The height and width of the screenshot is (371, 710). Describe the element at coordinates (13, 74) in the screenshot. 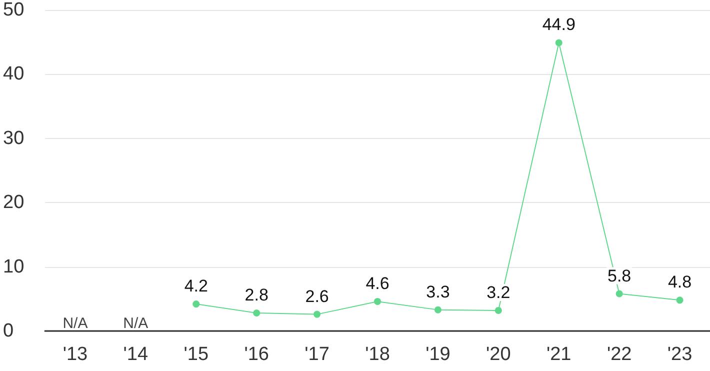

I see `y-tick-label: 40` at that location.